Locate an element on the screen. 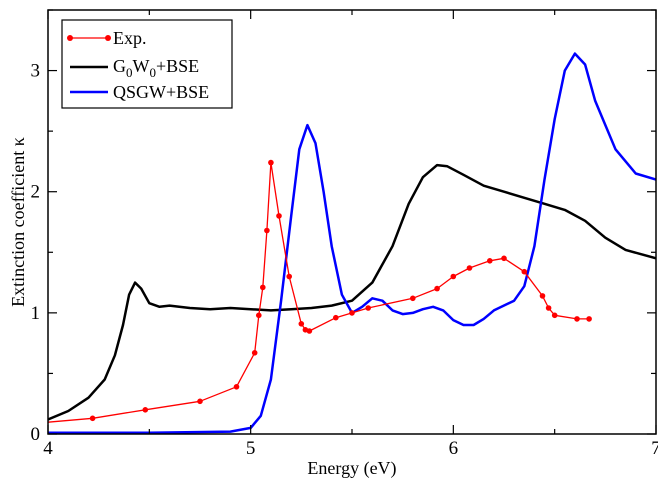 This screenshot has height=481, width=658. y-tick-label-2: 2 is located at coordinates (36, 192).